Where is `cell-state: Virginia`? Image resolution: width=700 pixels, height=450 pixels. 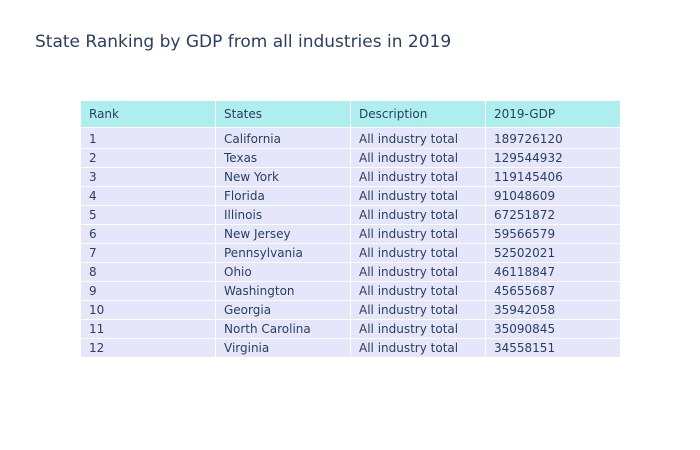 cell-state: Virginia is located at coordinates (283, 348).